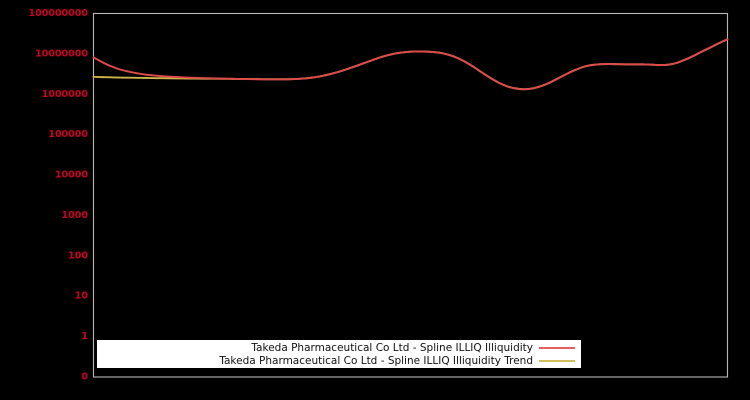 This screenshot has width=750, height=400. Describe the element at coordinates (84, 377) in the screenshot. I see `y-axis-tick-label: 0` at that location.